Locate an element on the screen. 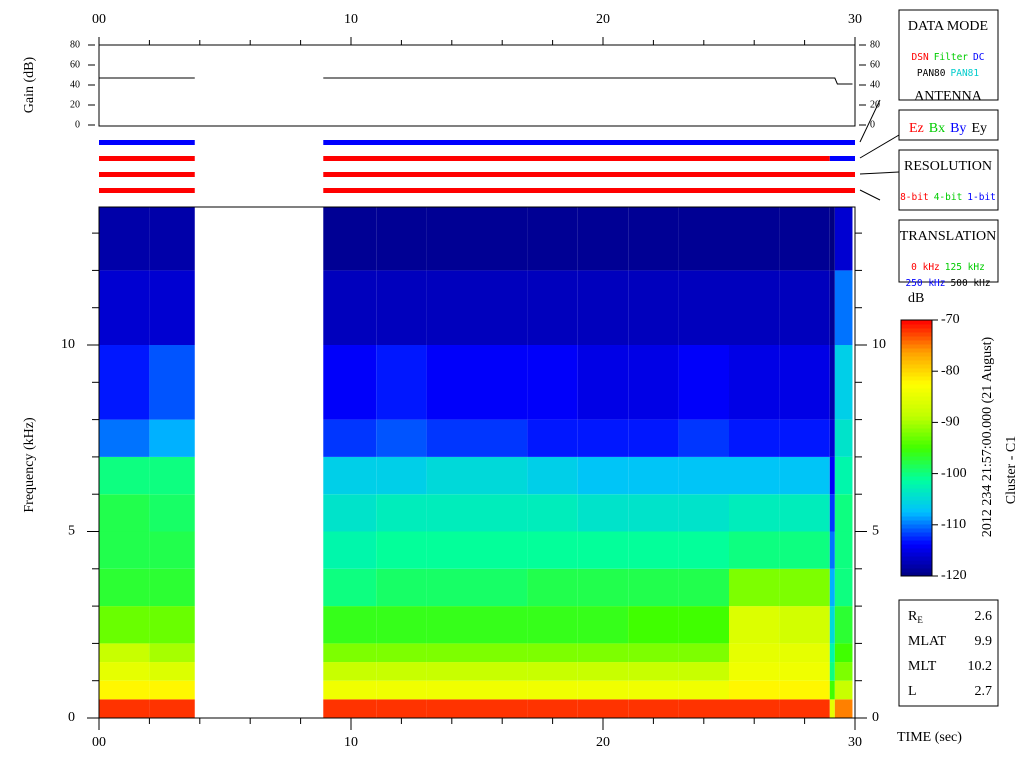 This screenshot has width=1024, height=768. frequency-axis-label: Frequency (kHz) is located at coordinates (29, 465).